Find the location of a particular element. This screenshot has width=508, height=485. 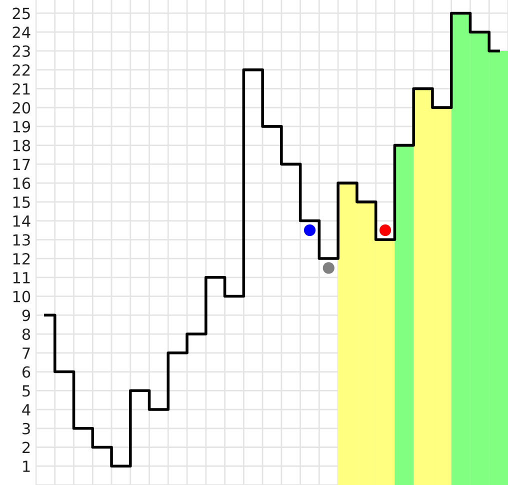

y-tick-label: 11 is located at coordinates (21, 278).